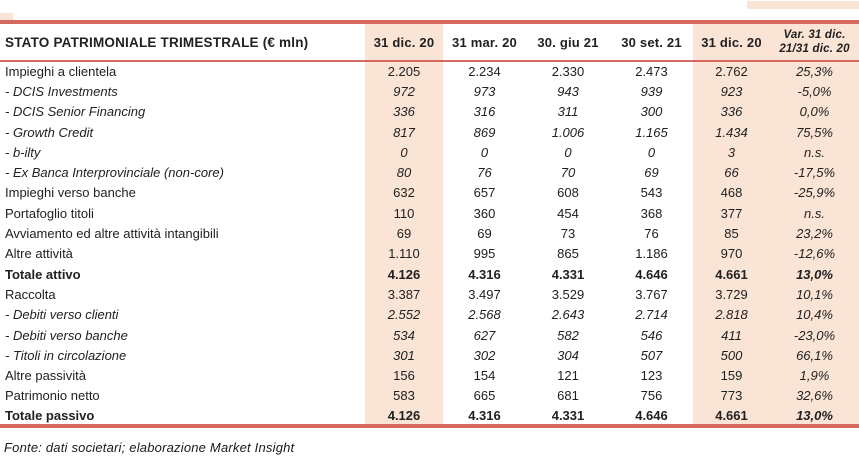  Describe the element at coordinates (731, 233) in the screenshot. I see `cell-value: 85` at that location.